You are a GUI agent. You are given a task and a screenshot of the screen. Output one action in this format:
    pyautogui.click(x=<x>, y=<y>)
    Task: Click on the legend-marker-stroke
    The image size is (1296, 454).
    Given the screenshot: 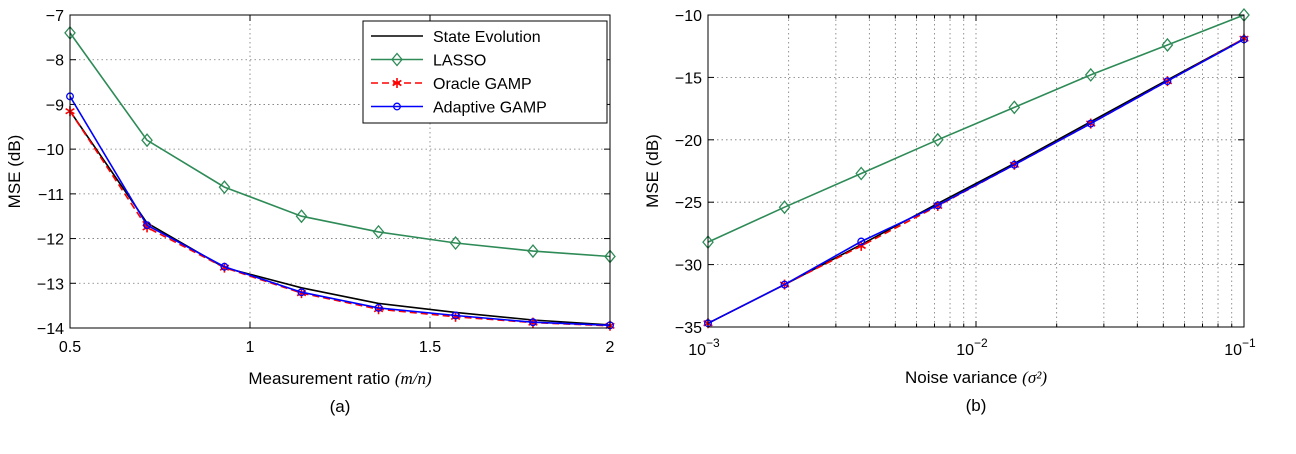 What is the action you would take?
    pyautogui.click(x=397, y=83)
    